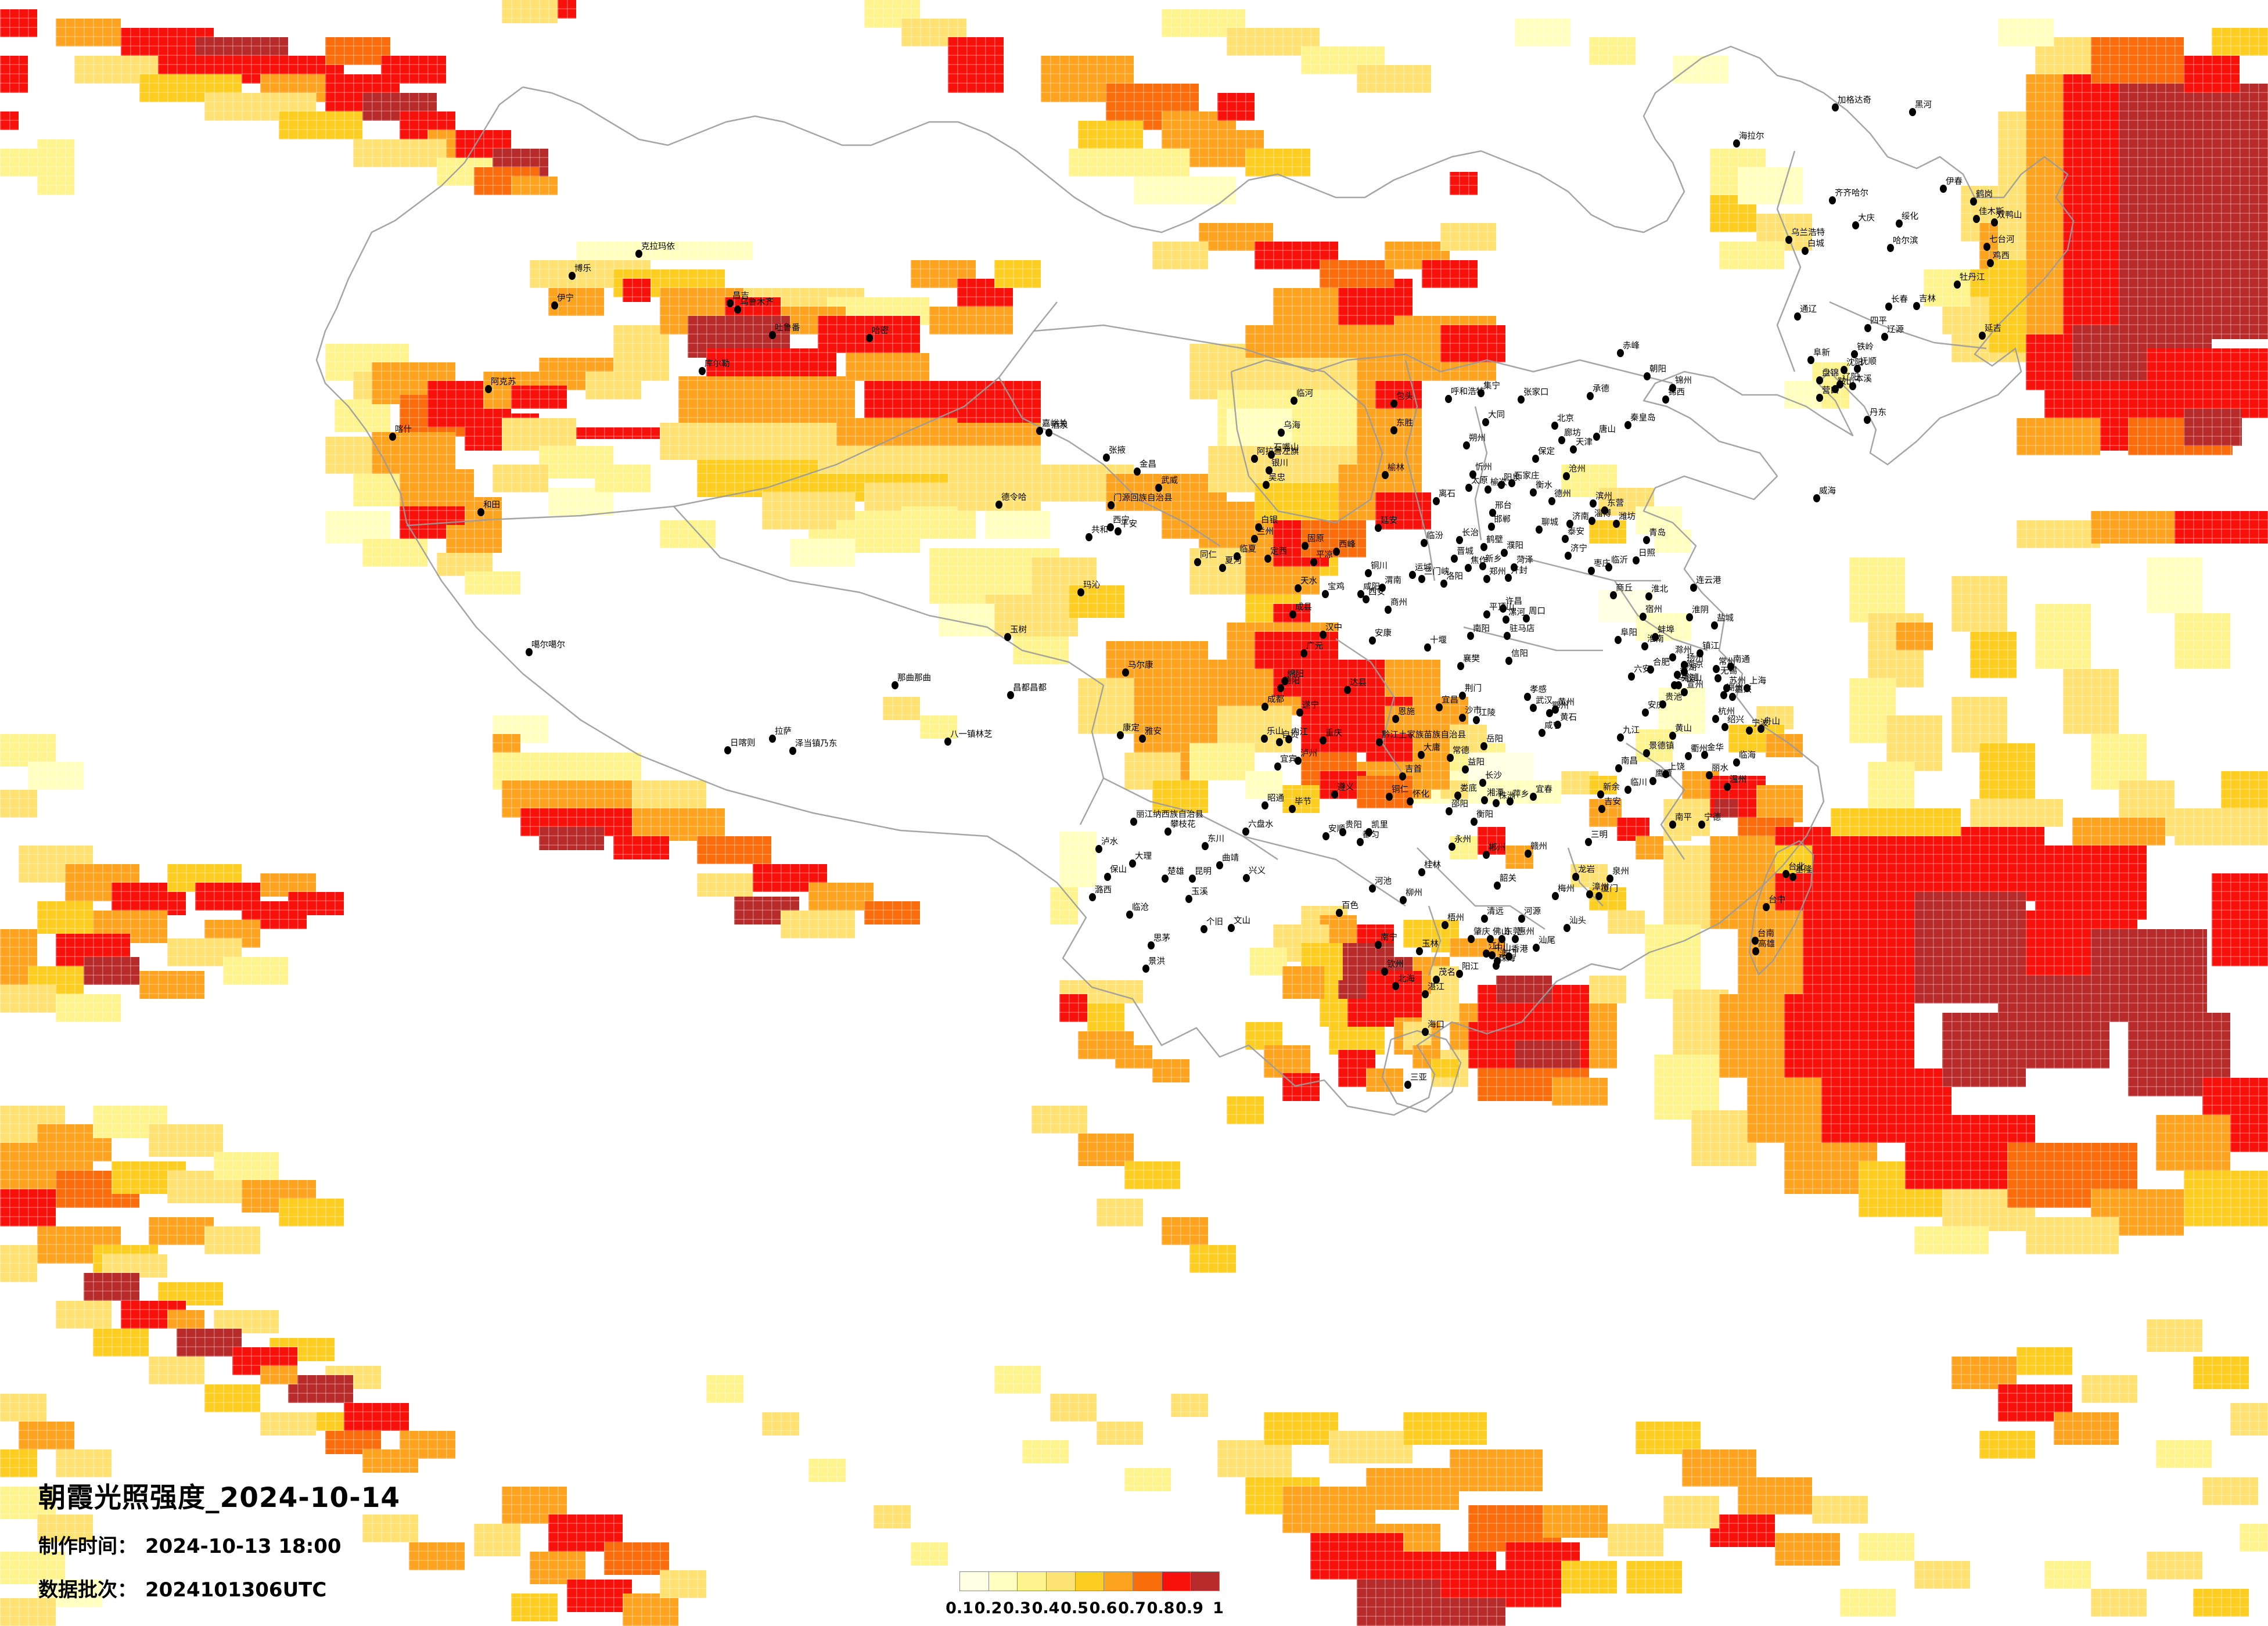 The width and height of the screenshot is (2268, 1626). I want to click on legend-tick-label: 1, so click(1218, 1608).